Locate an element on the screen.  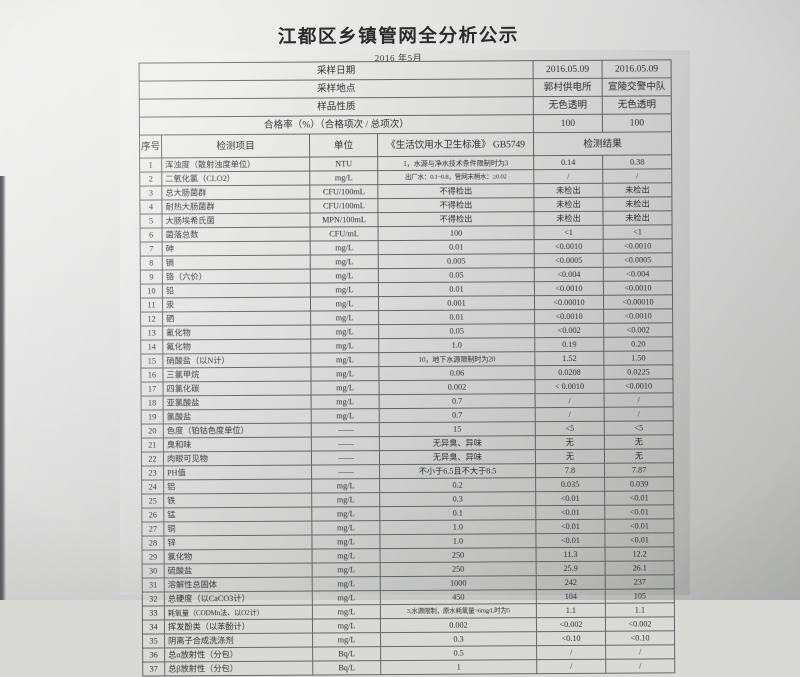
cell-no: 21 is located at coordinates (152, 445).